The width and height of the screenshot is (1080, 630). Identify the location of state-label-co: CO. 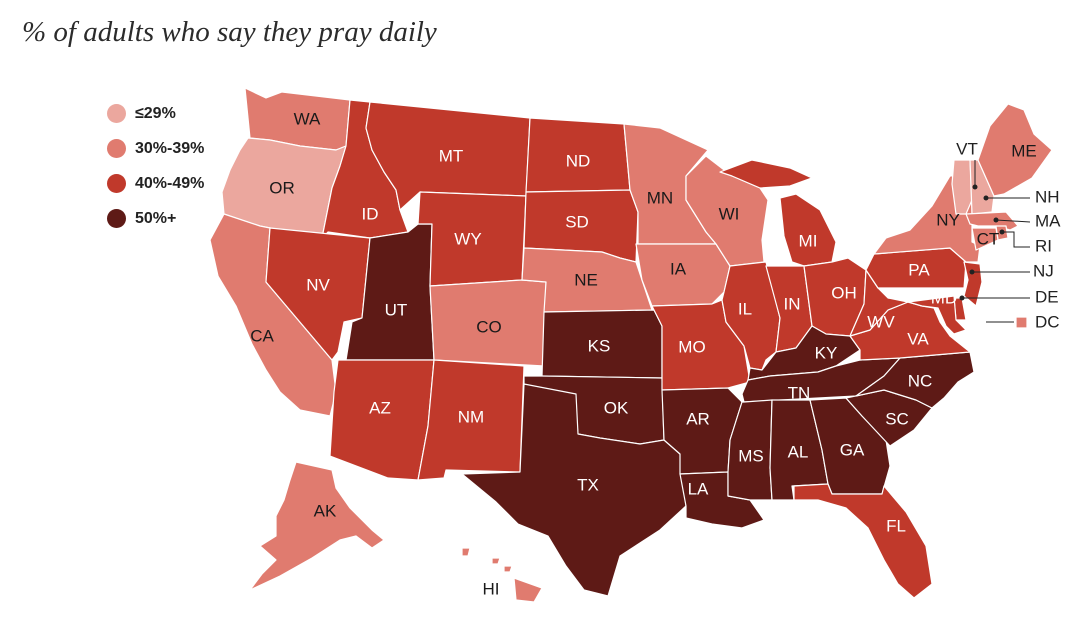
(489, 326).